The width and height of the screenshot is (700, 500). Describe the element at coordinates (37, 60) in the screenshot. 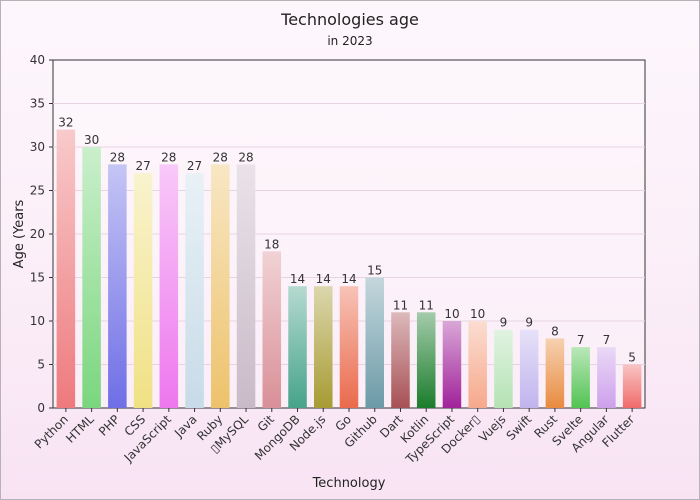

I see `y-tick-label: 40` at that location.